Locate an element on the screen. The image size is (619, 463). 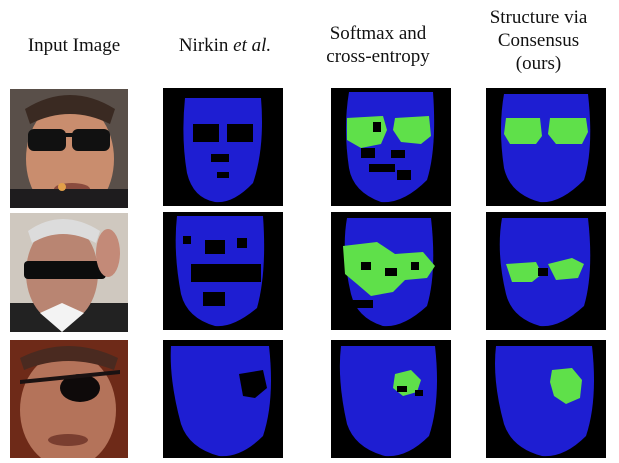
column-header-ours: Structure via Consensus (ours) is located at coordinates (538, 40).